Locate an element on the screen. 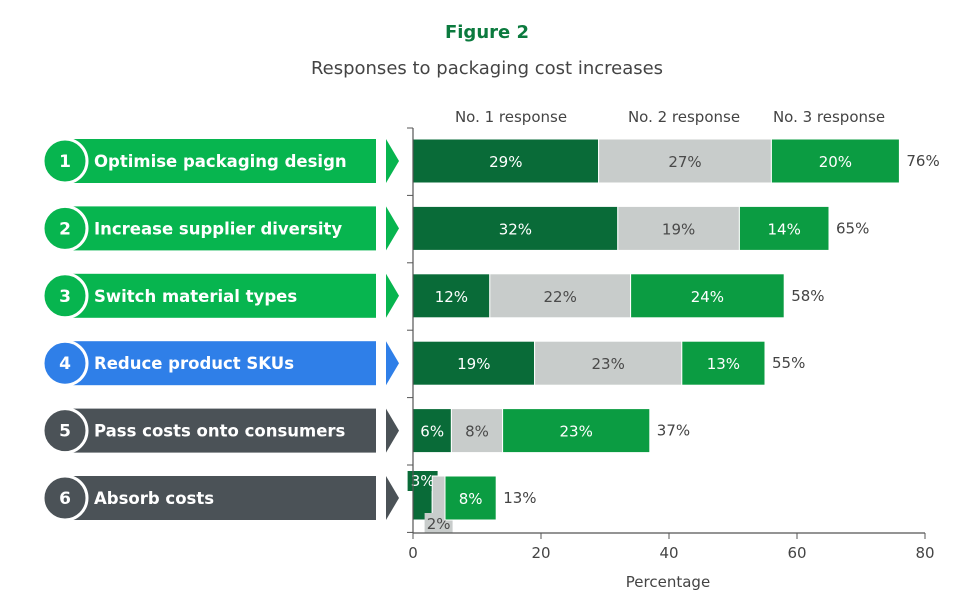 The image size is (975, 595). category-label-3: 3 Switch material types is located at coordinates (220, 296).